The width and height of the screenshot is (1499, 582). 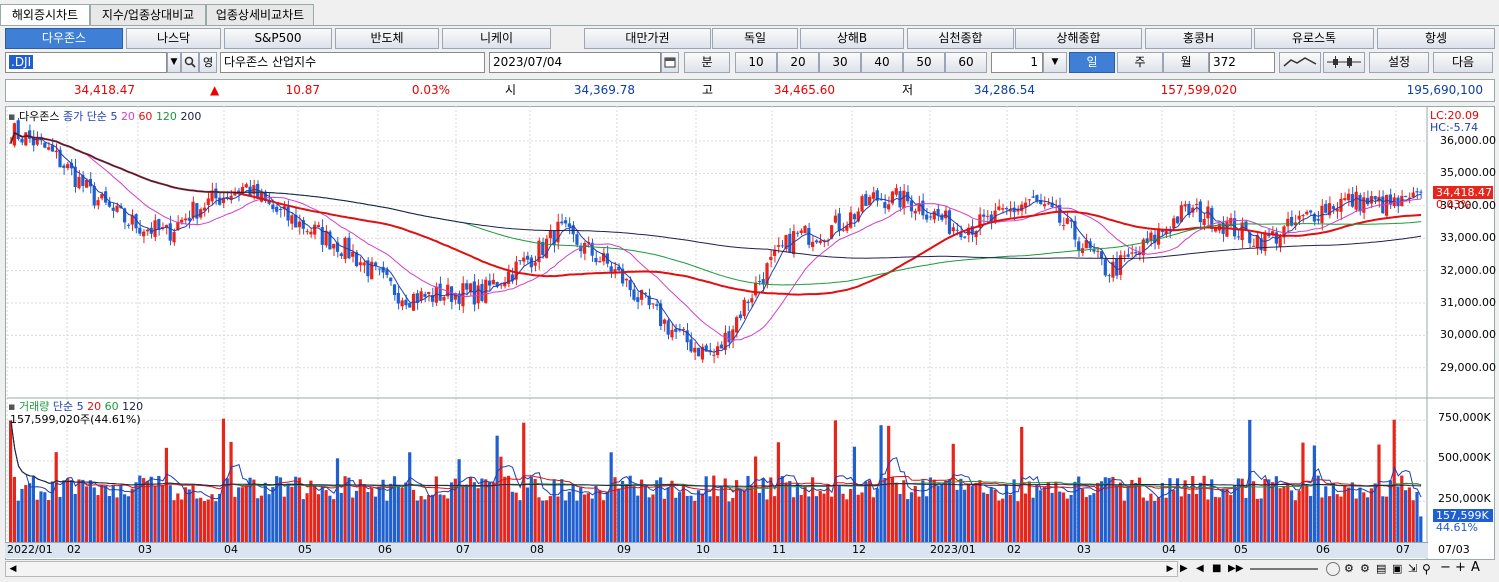 What do you see at coordinates (1140, 62) in the screenshot?
I see `period-tab-1: 주` at bounding box center [1140, 62].